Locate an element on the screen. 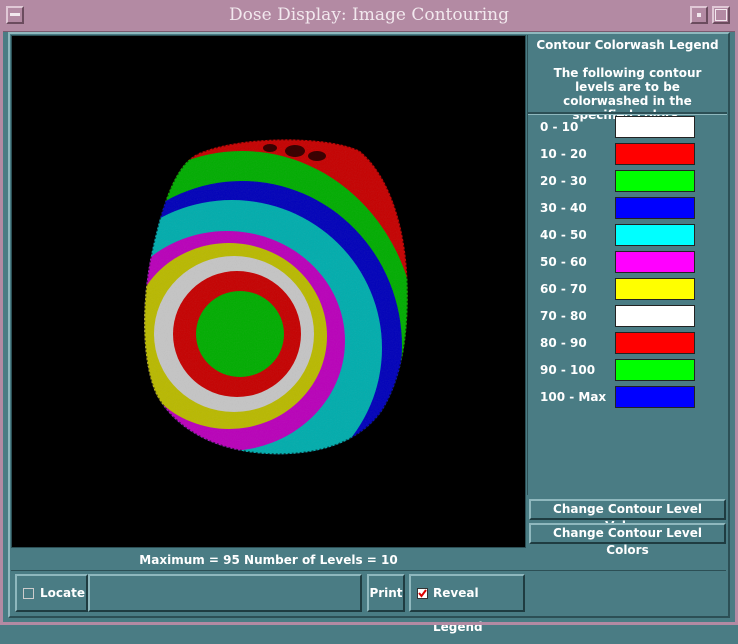 This screenshot has width=738, height=644. locate-checkbox is located at coordinates (28, 593).